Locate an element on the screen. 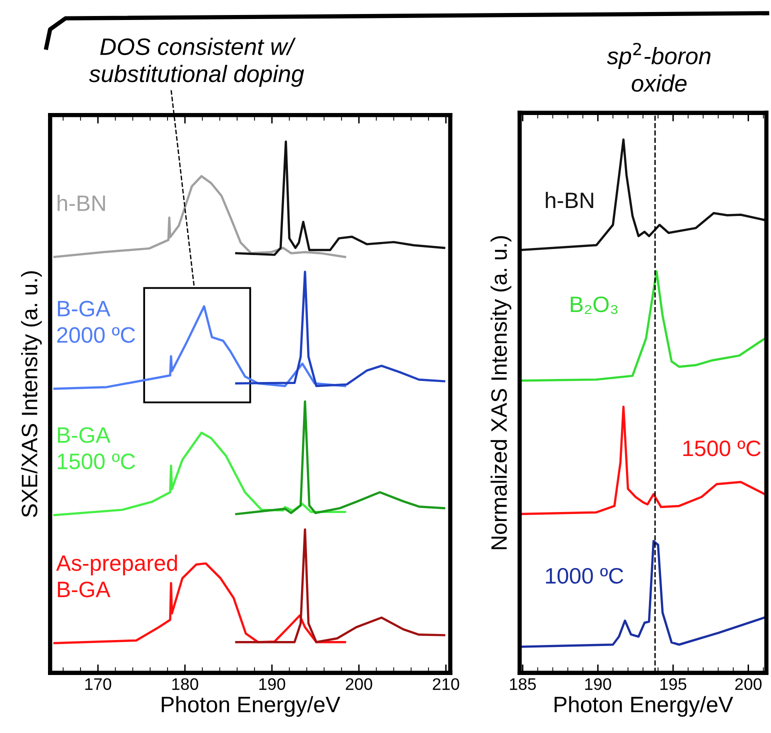  series-label: 1500 ºC is located at coordinates (722, 448).